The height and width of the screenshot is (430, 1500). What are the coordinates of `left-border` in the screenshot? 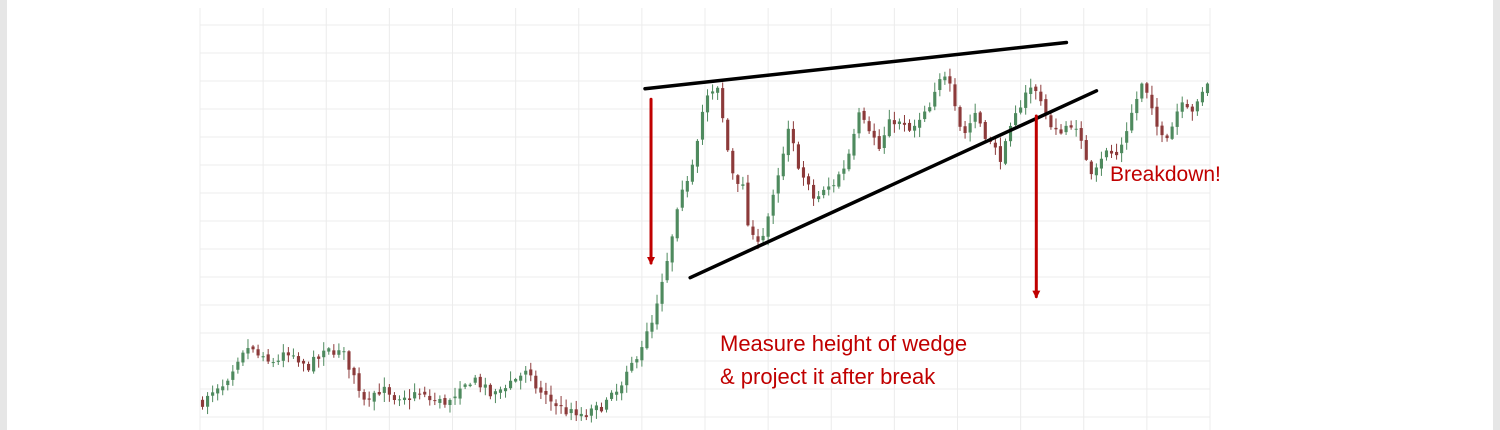 It's located at (3, 215).